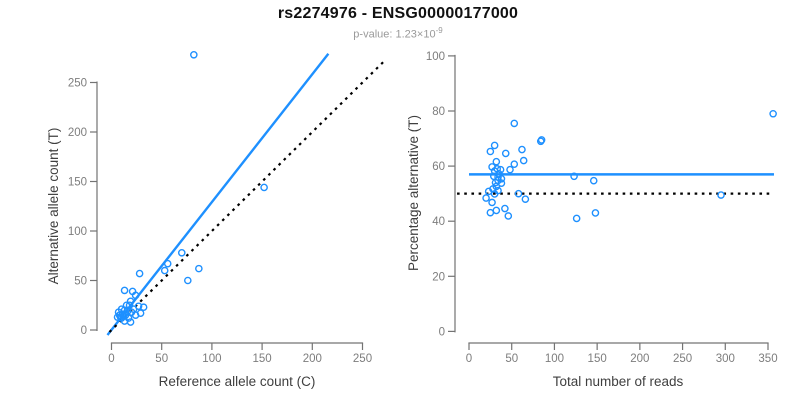 The width and height of the screenshot is (800, 400). I want to click on pvalue-exponent: -9, so click(439, 30).